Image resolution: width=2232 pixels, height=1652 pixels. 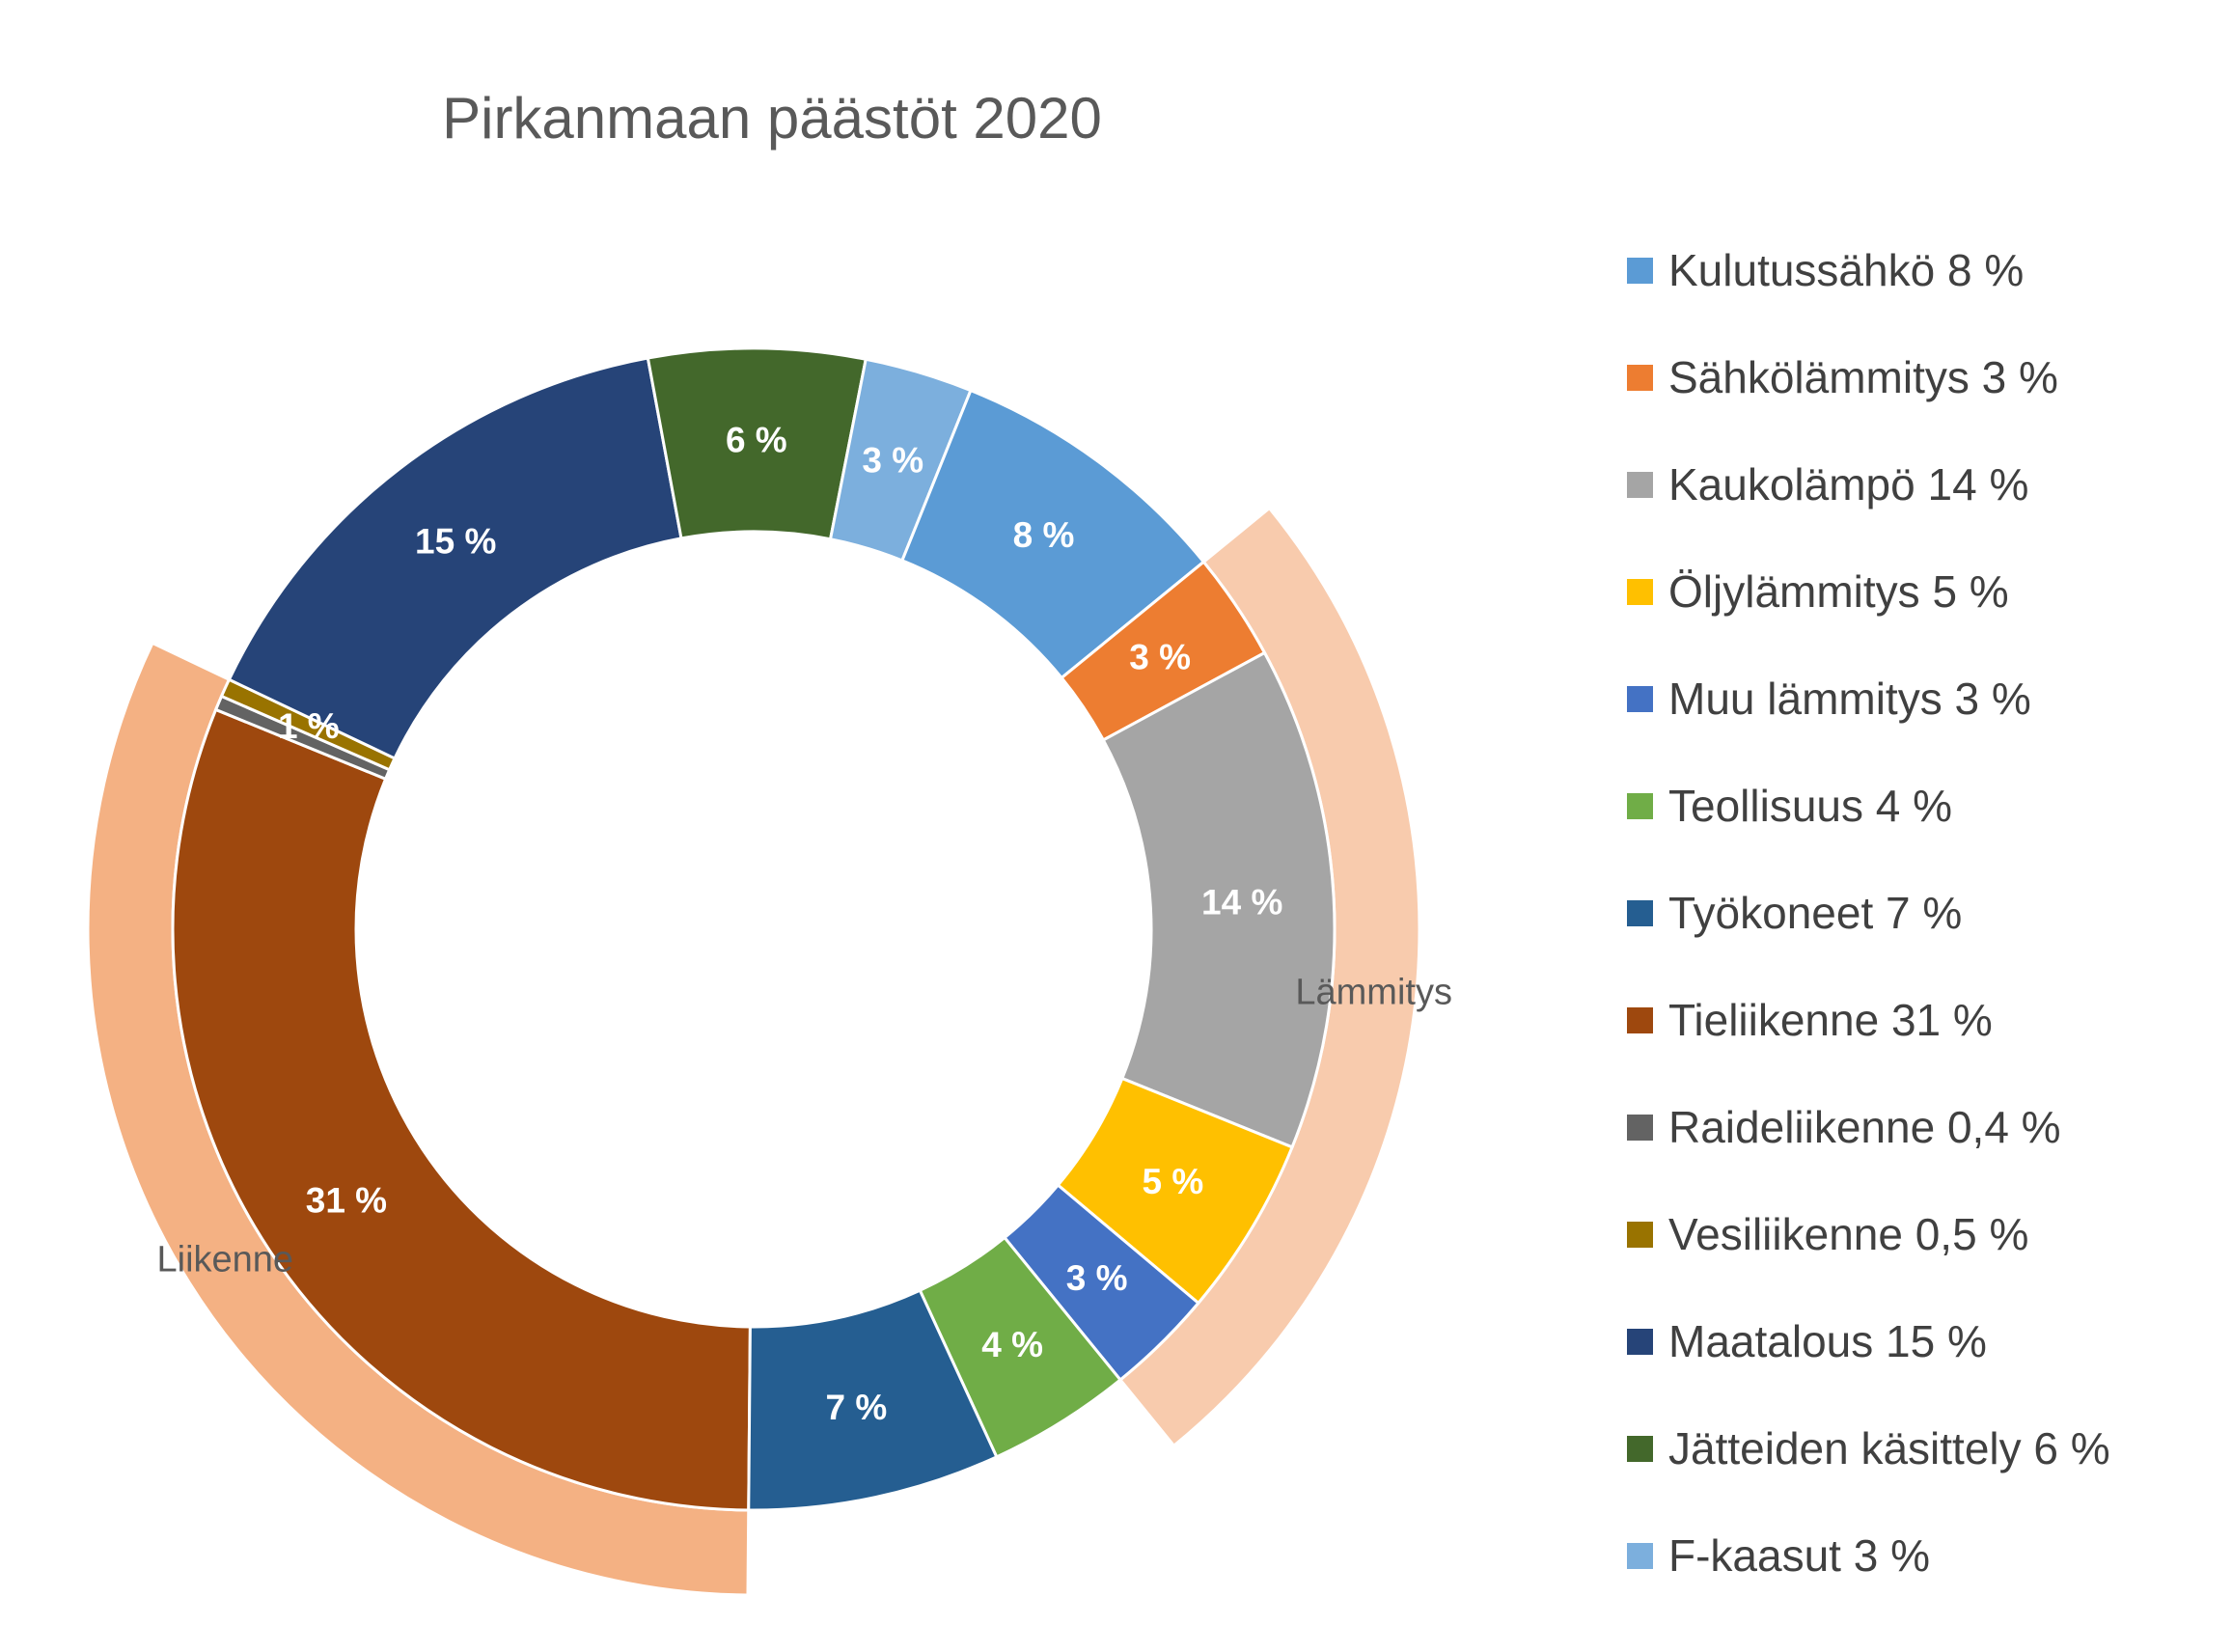 What do you see at coordinates (1160, 656) in the screenshot?
I see `data-label-sahkolammitys: 3 %` at bounding box center [1160, 656].